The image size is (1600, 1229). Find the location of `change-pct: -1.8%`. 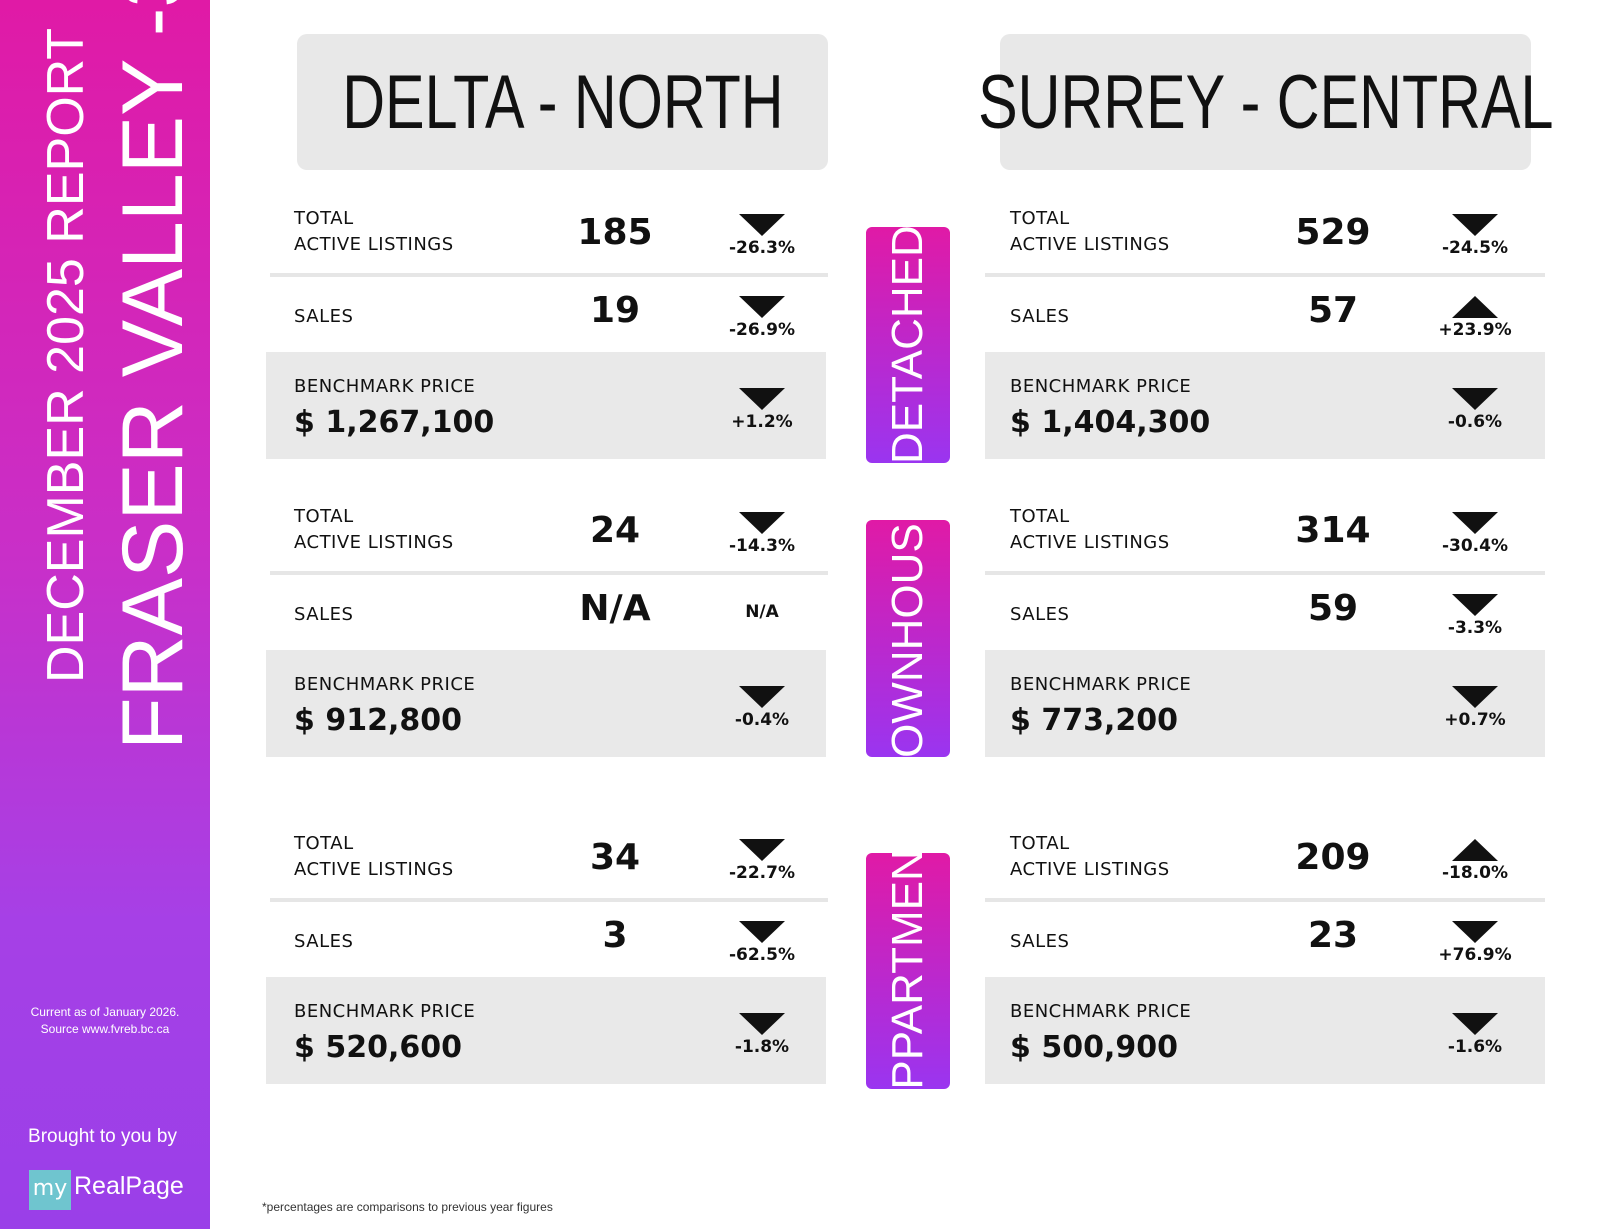

change-pct: -1.8% is located at coordinates (762, 1047).